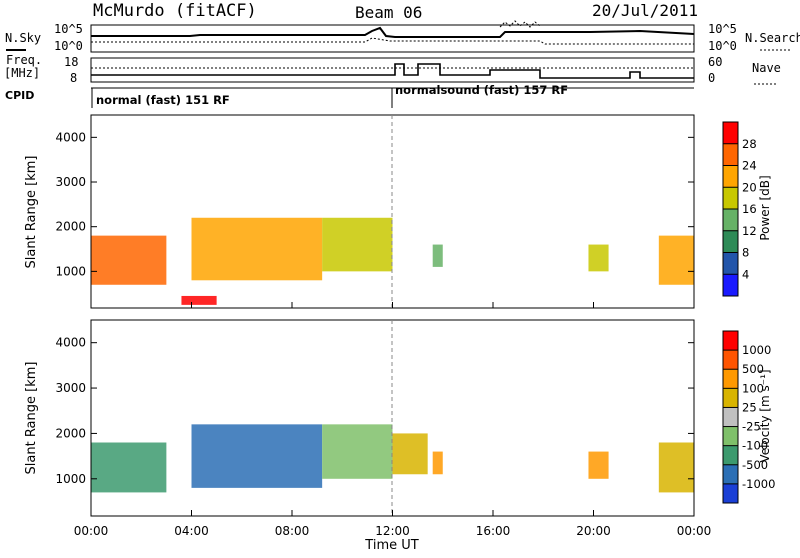  I want to click on x-tick-label: 12:00, so click(392, 531).